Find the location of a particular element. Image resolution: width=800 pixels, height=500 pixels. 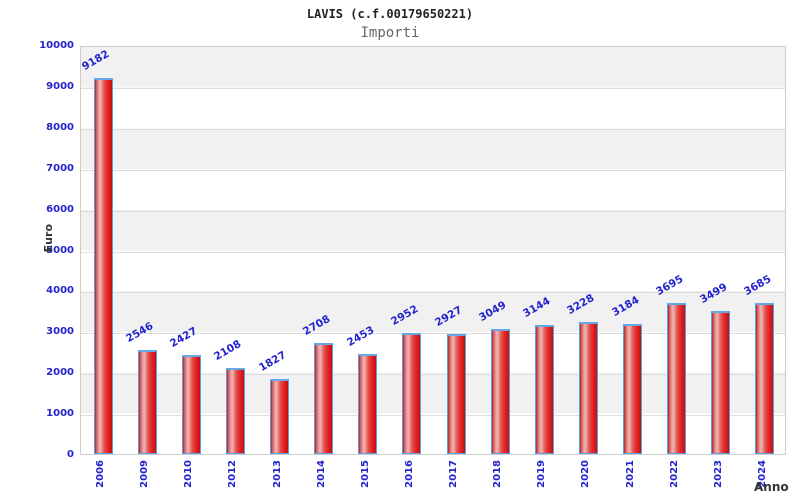

bar-2006 is located at coordinates (103, 266).